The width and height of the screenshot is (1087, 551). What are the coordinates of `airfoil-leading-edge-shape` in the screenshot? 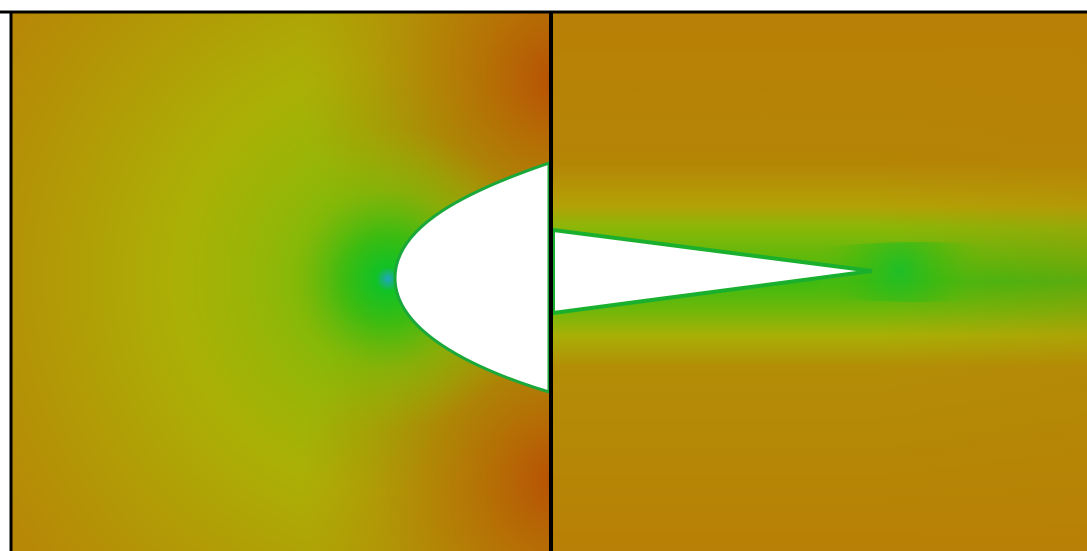 It's located at (471, 277).